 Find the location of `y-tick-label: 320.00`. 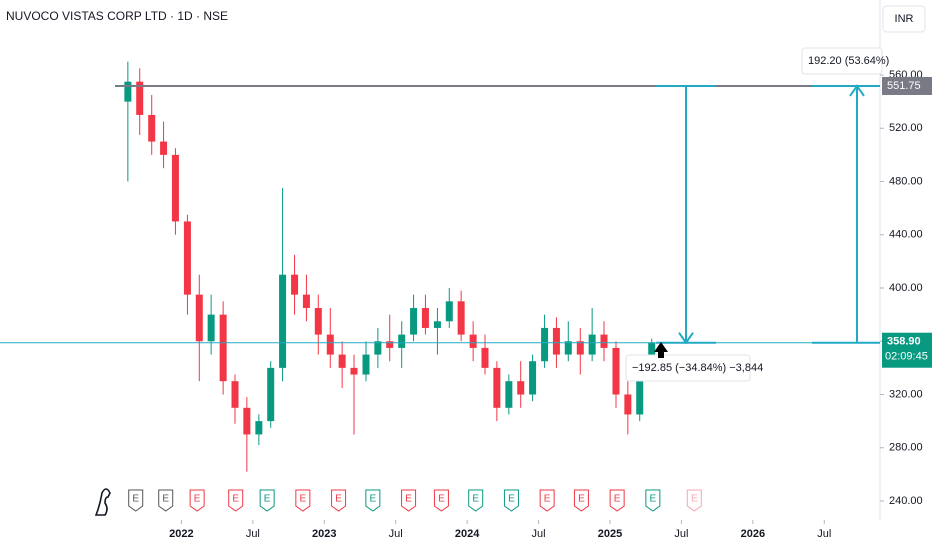

y-tick-label: 320.00 is located at coordinates (906, 394).